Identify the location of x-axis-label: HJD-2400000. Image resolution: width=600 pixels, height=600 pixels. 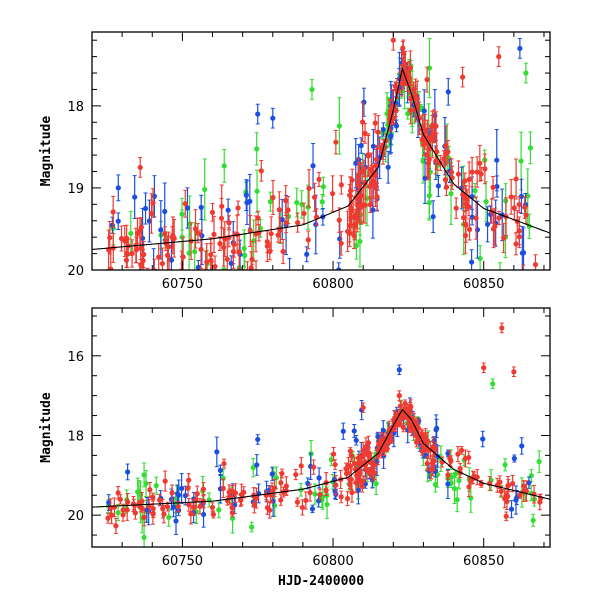
(321, 581).